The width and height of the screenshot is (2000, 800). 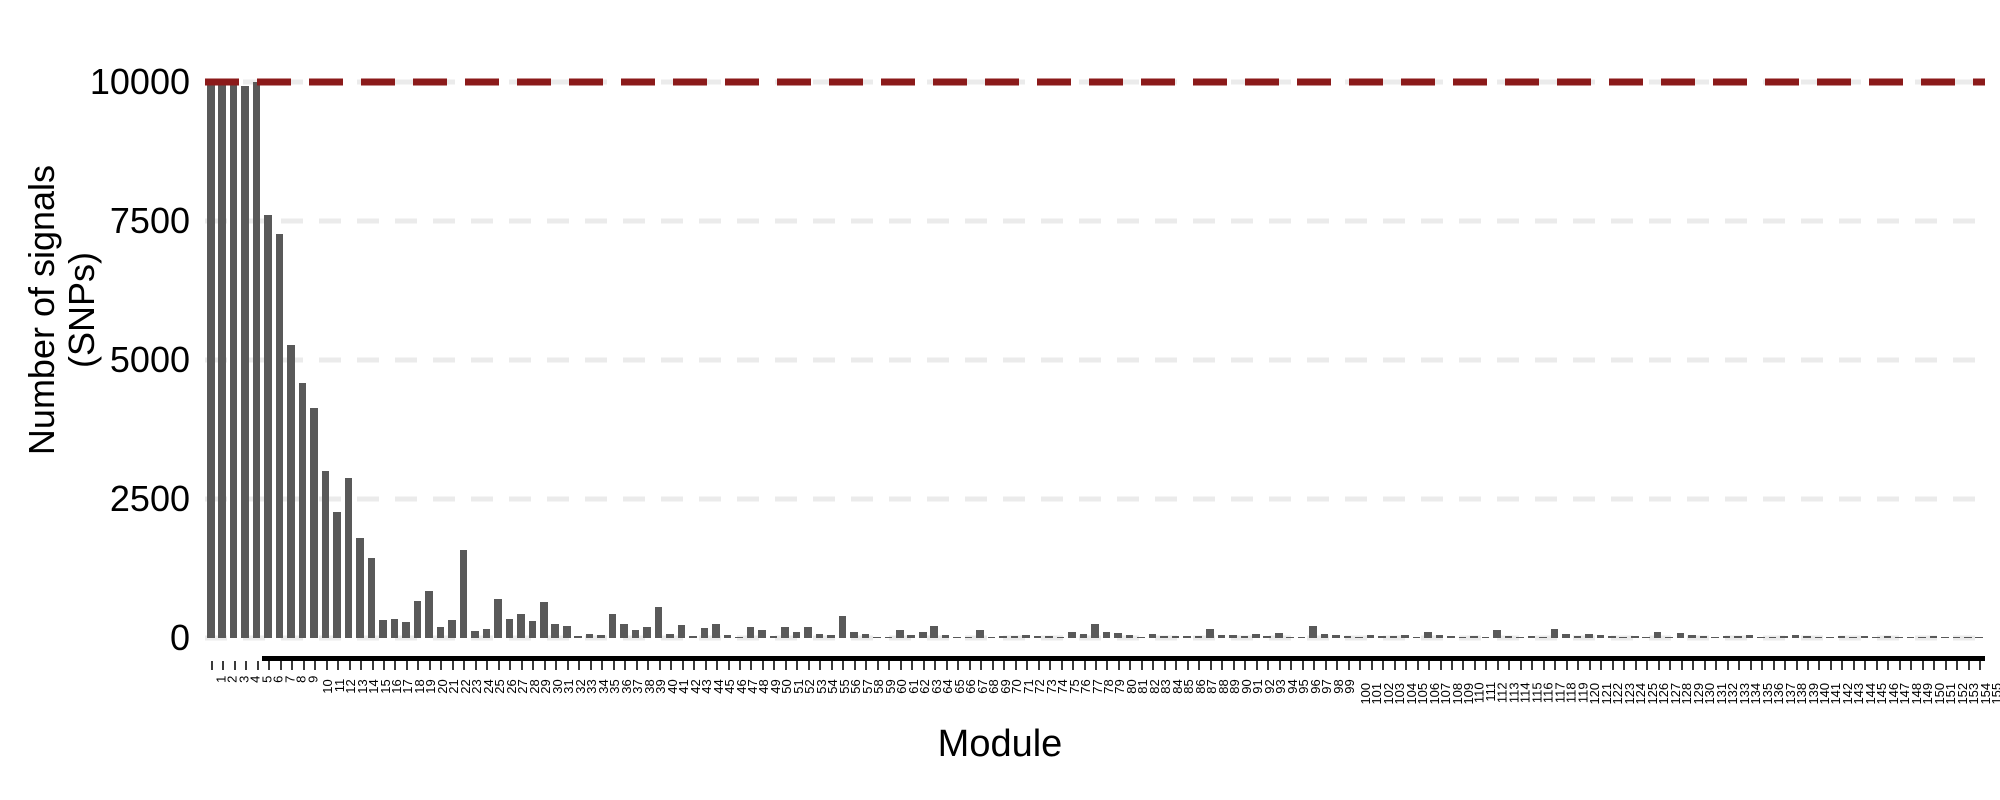 I want to click on y-axis-tick-labels: 0 2500 5000 7500 10000, so click(x=125, y=400).